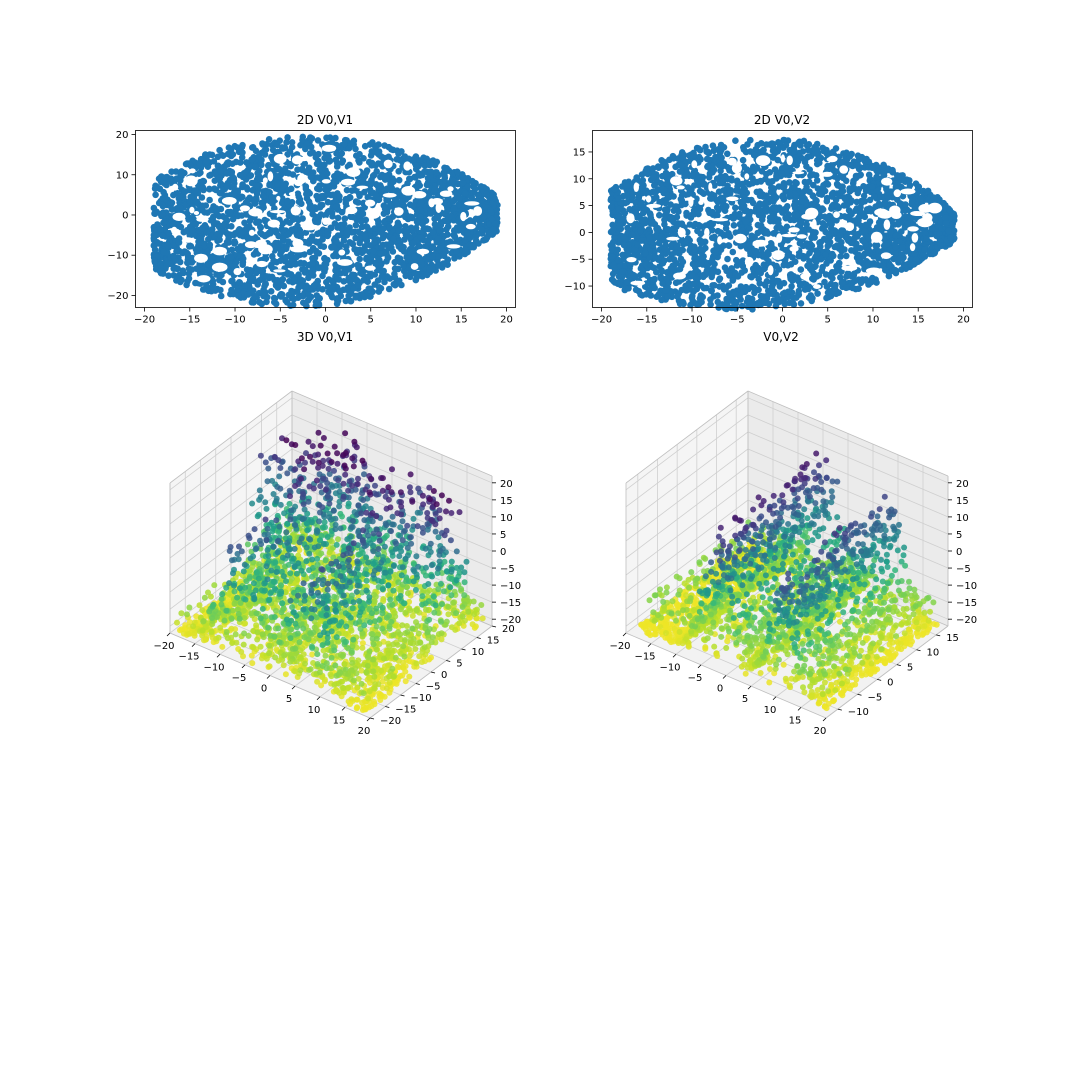 This screenshot has height=1080, width=1080. Describe the element at coordinates (506, 320) in the screenshot. I see `x-tick-label: 20` at that location.